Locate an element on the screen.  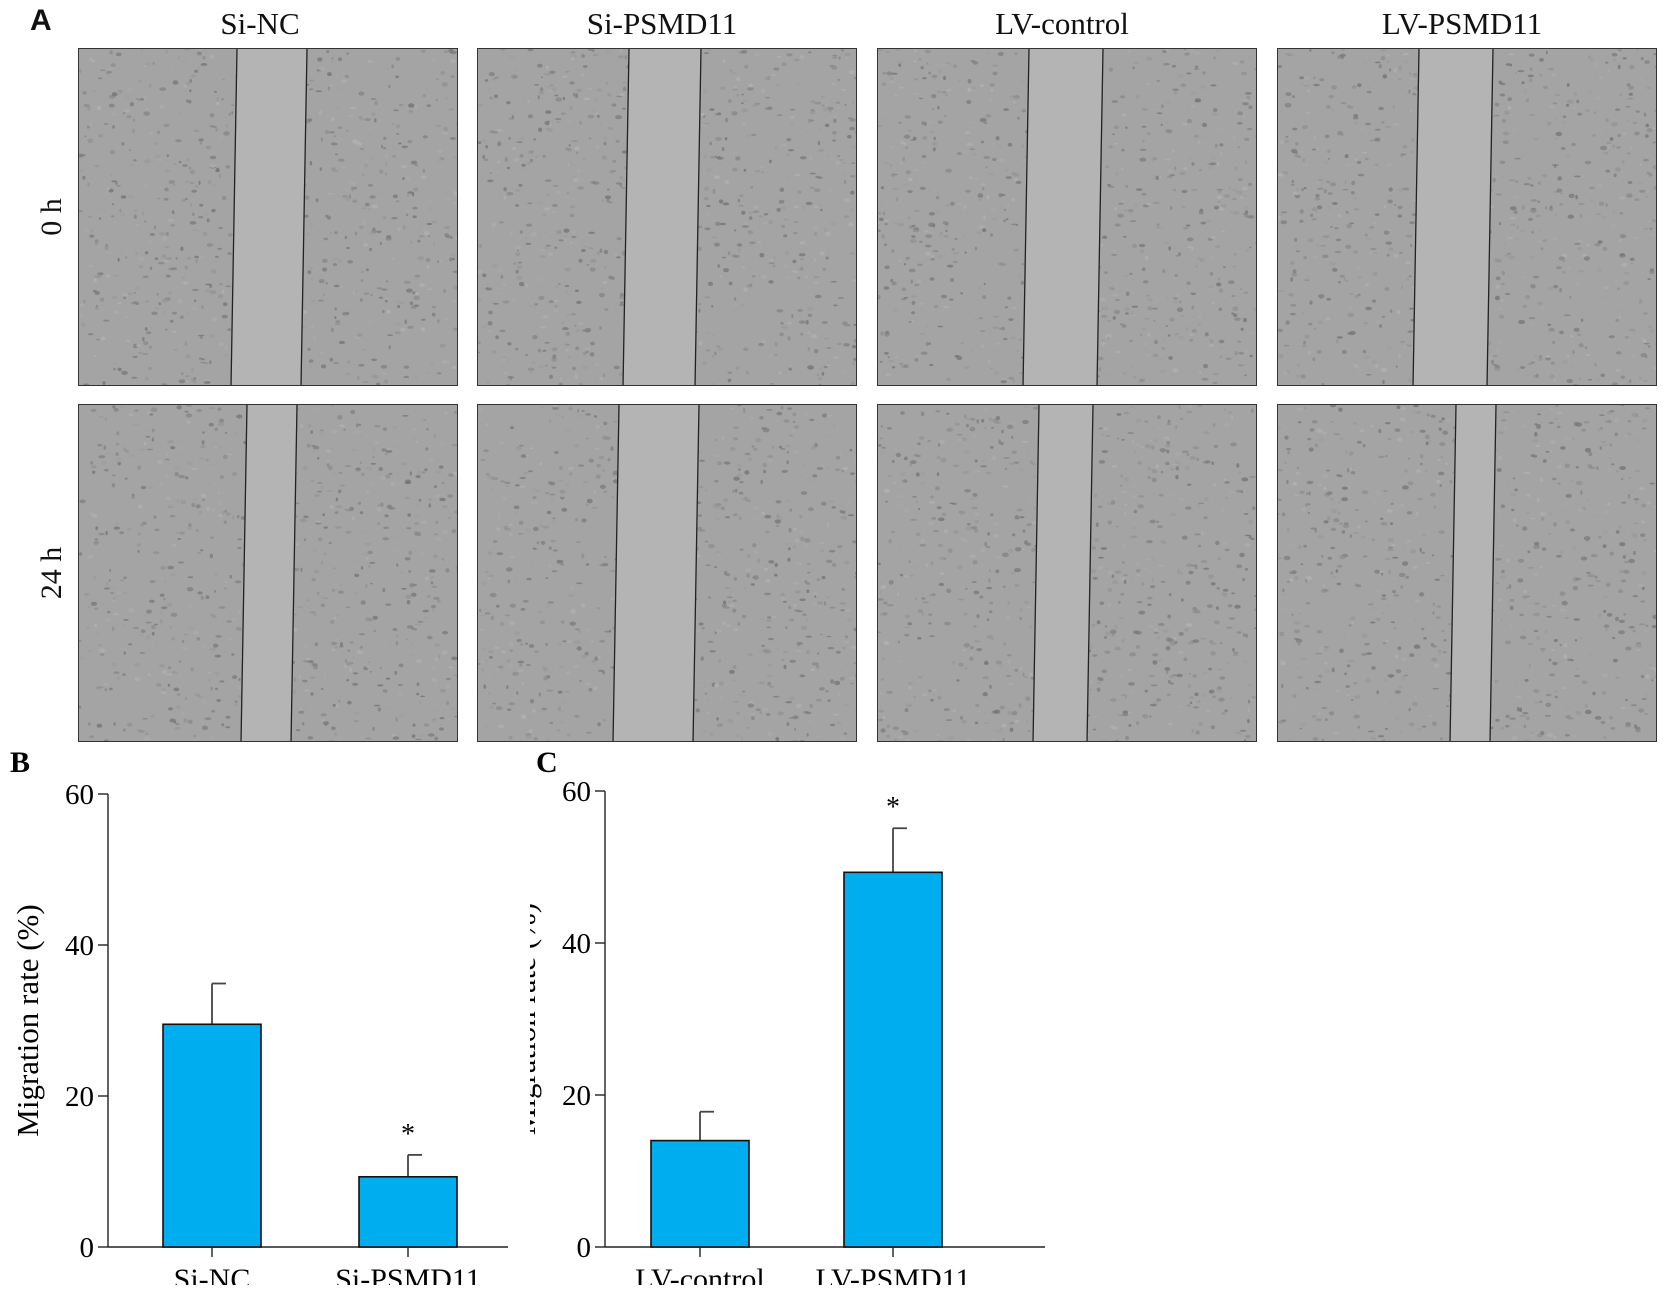
x-tick-label: Si-PSMD11 is located at coordinates (408, 1274).